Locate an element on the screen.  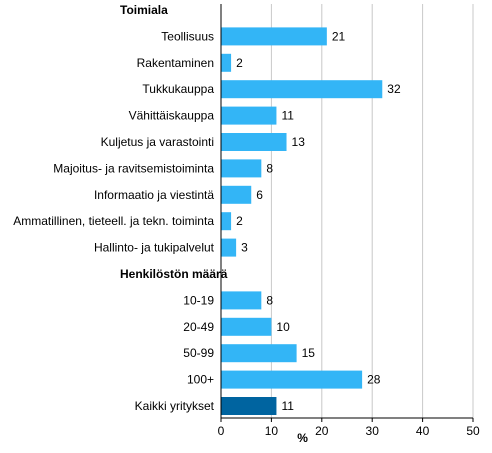
x-tick-label: 30 is located at coordinates (373, 431).